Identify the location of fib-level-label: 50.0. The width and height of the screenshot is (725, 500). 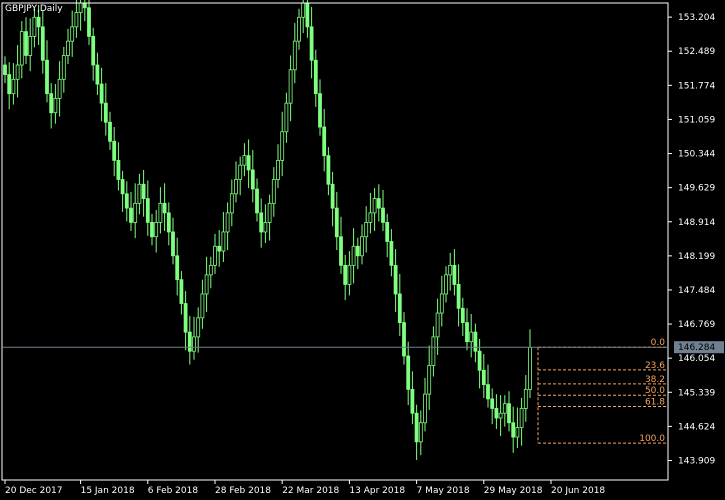
(655, 391).